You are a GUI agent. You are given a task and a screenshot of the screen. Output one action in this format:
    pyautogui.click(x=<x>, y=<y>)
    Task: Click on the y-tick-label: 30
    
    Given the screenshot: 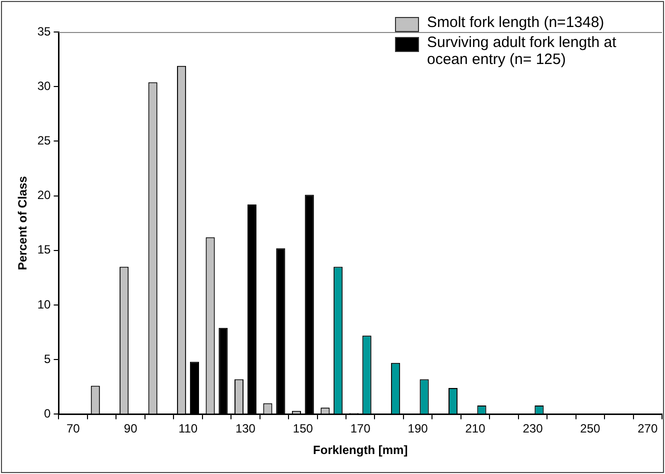 What is the action you would take?
    pyautogui.click(x=44, y=85)
    